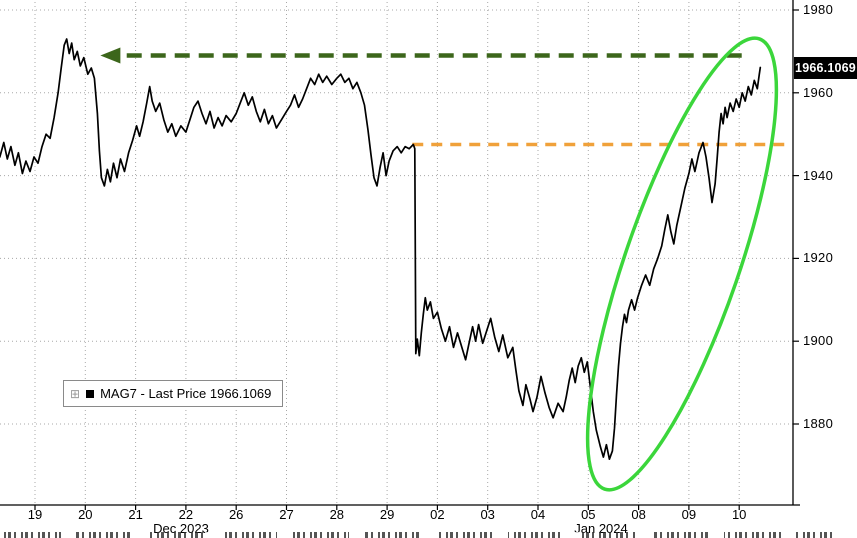 The image size is (857, 538). I want to click on last-price-badge: 1966.1069, so click(825, 67).